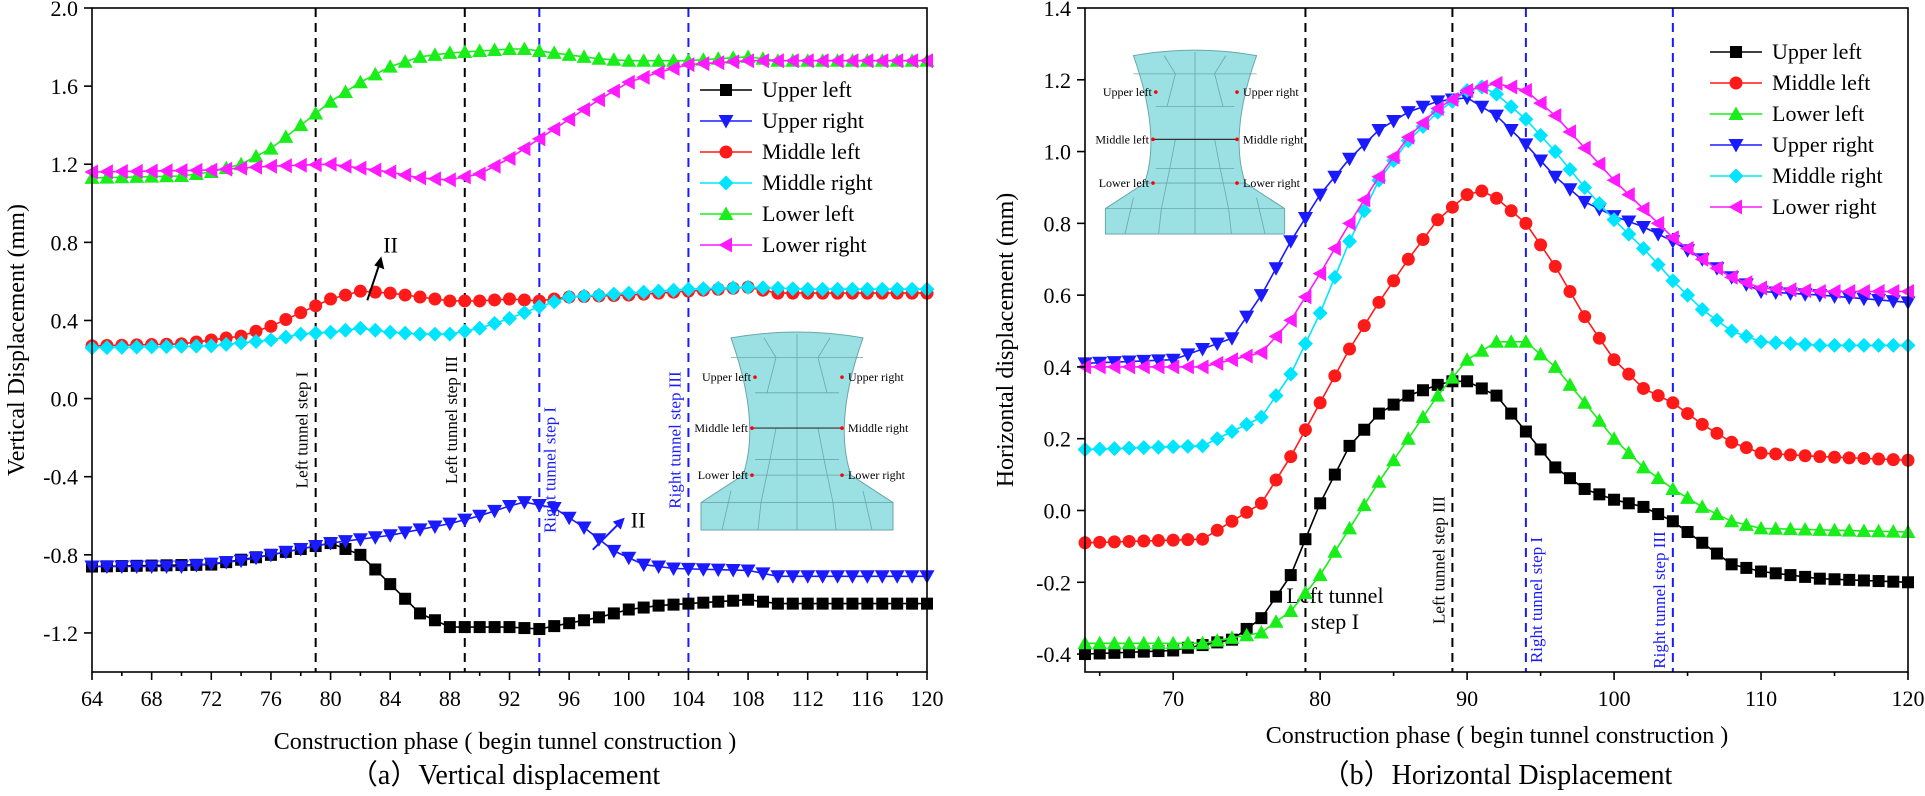 The height and width of the screenshot is (796, 1925). I want to click on mesh-line, so click(821, 444).